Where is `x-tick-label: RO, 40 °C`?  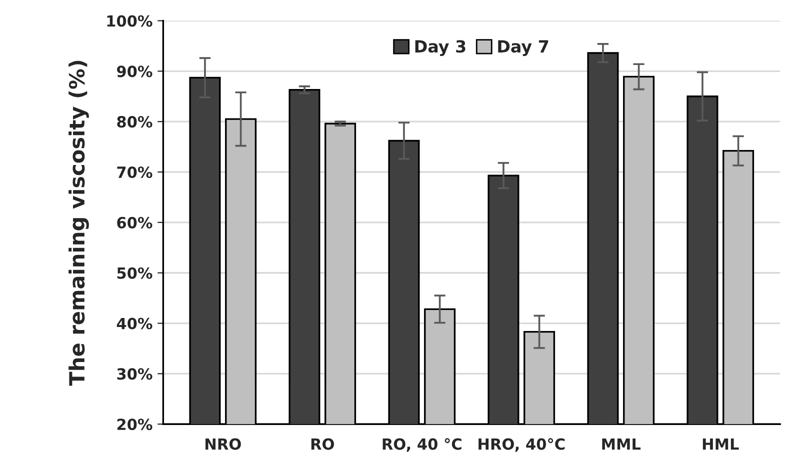
x-tick-label: RO, 40 °C is located at coordinates (422, 445).